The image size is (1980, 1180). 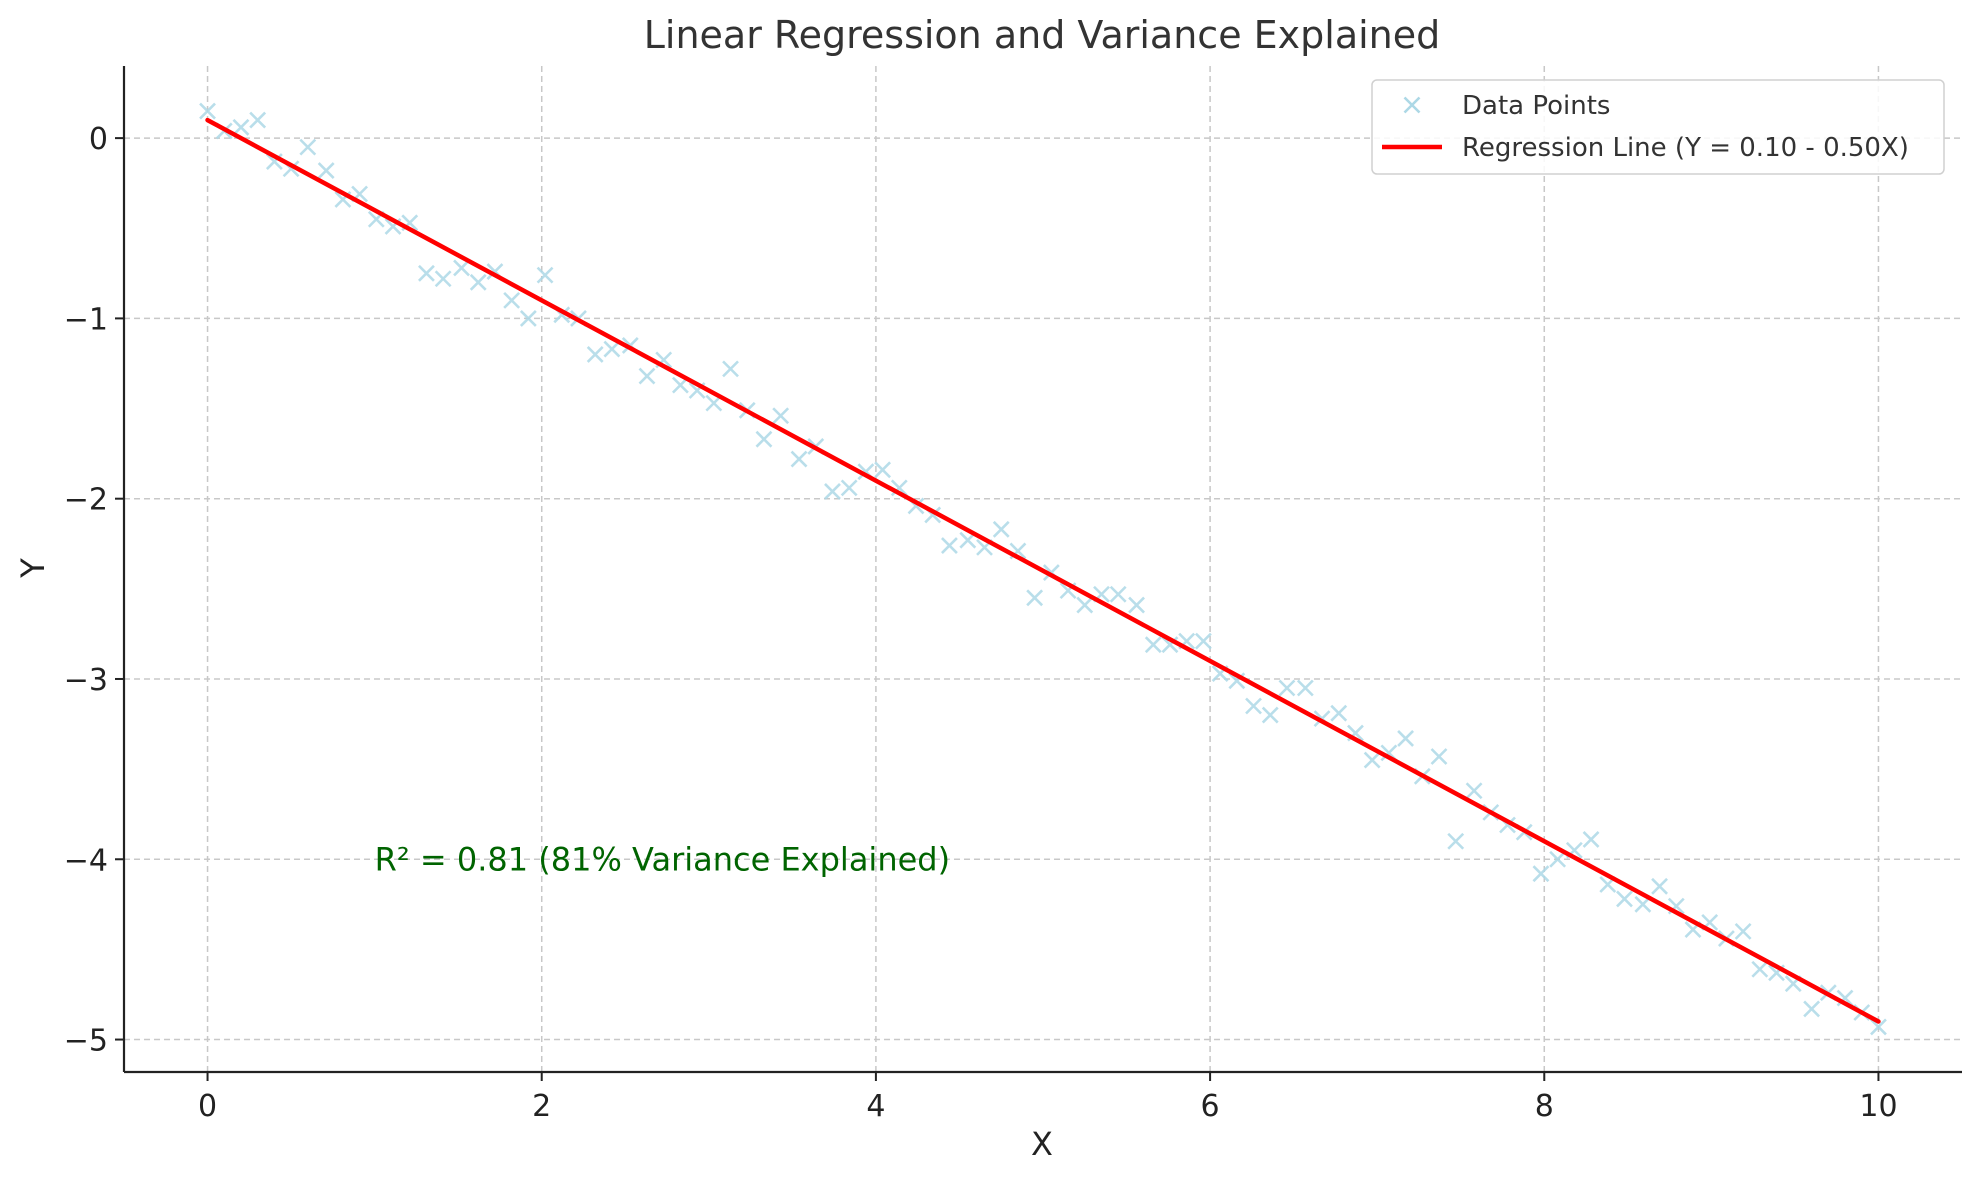 I want to click on y-tick-label: −2, so click(x=86, y=500).